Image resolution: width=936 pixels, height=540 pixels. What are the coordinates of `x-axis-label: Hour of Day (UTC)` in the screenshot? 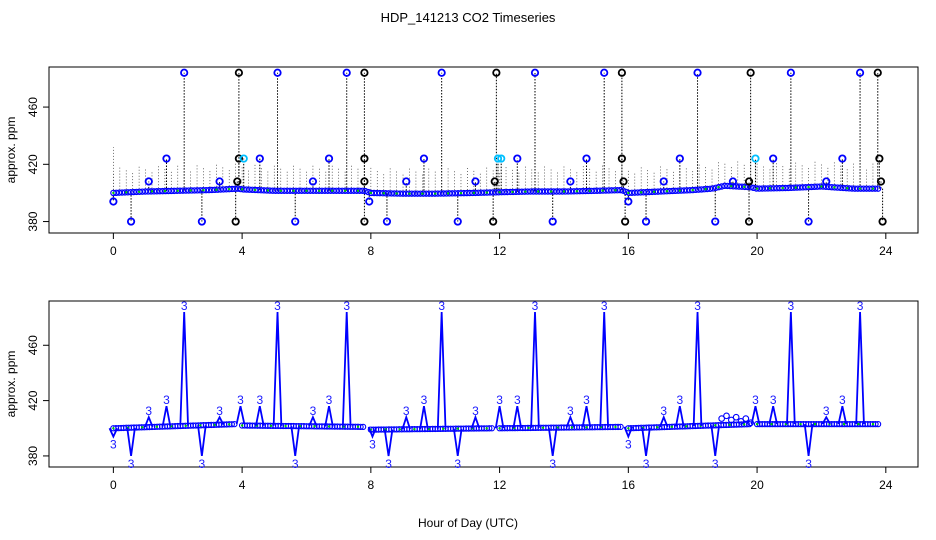 It's located at (468, 523).